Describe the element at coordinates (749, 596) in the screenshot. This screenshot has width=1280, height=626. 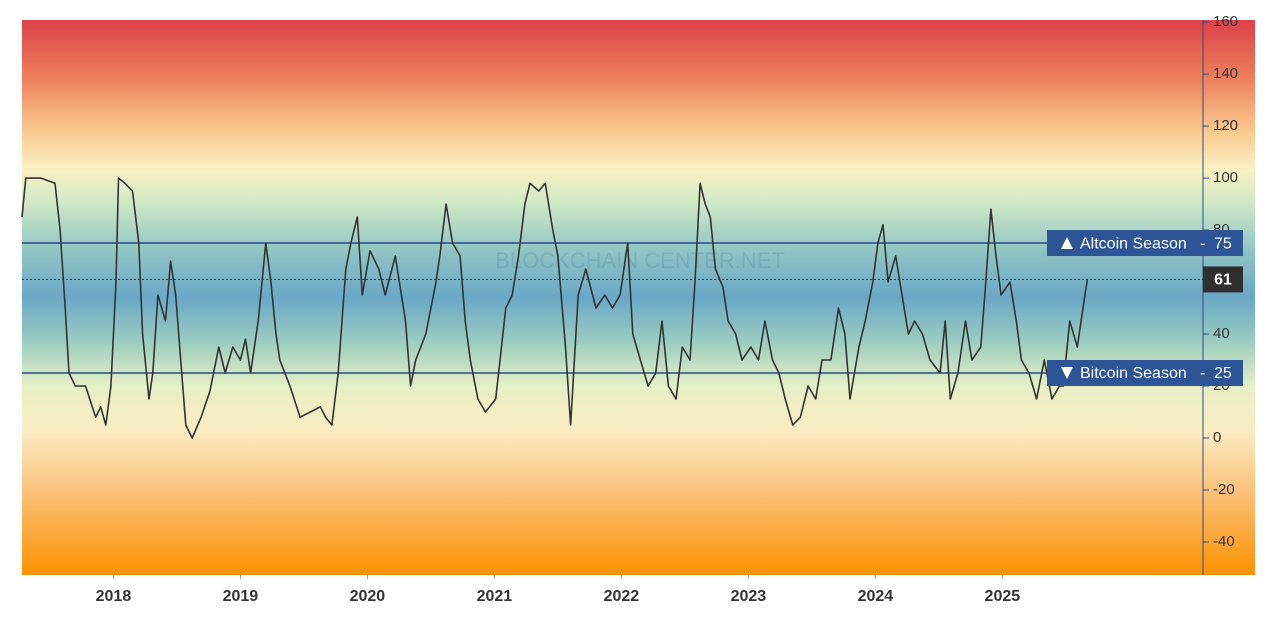
I see `x-tick-label: 2023` at that location.